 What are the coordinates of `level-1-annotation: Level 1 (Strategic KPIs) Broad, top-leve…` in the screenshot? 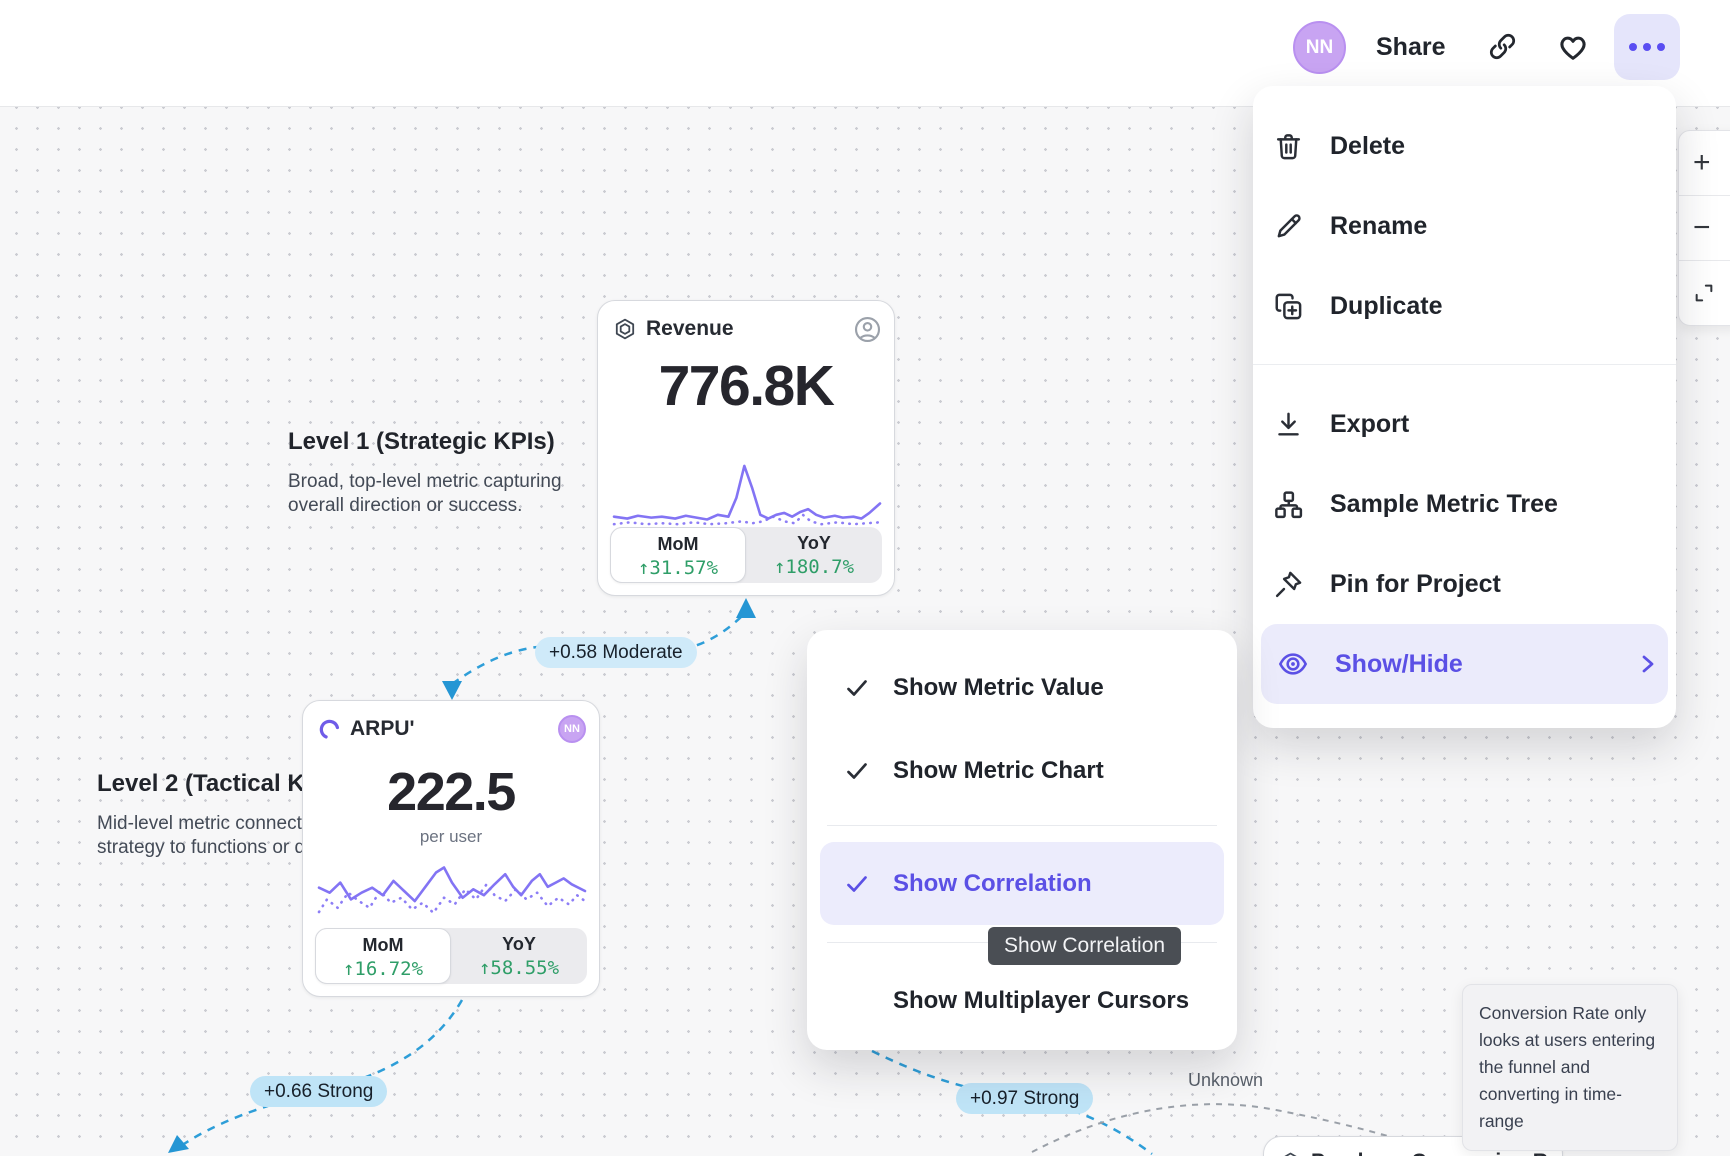 It's located at (425, 473).